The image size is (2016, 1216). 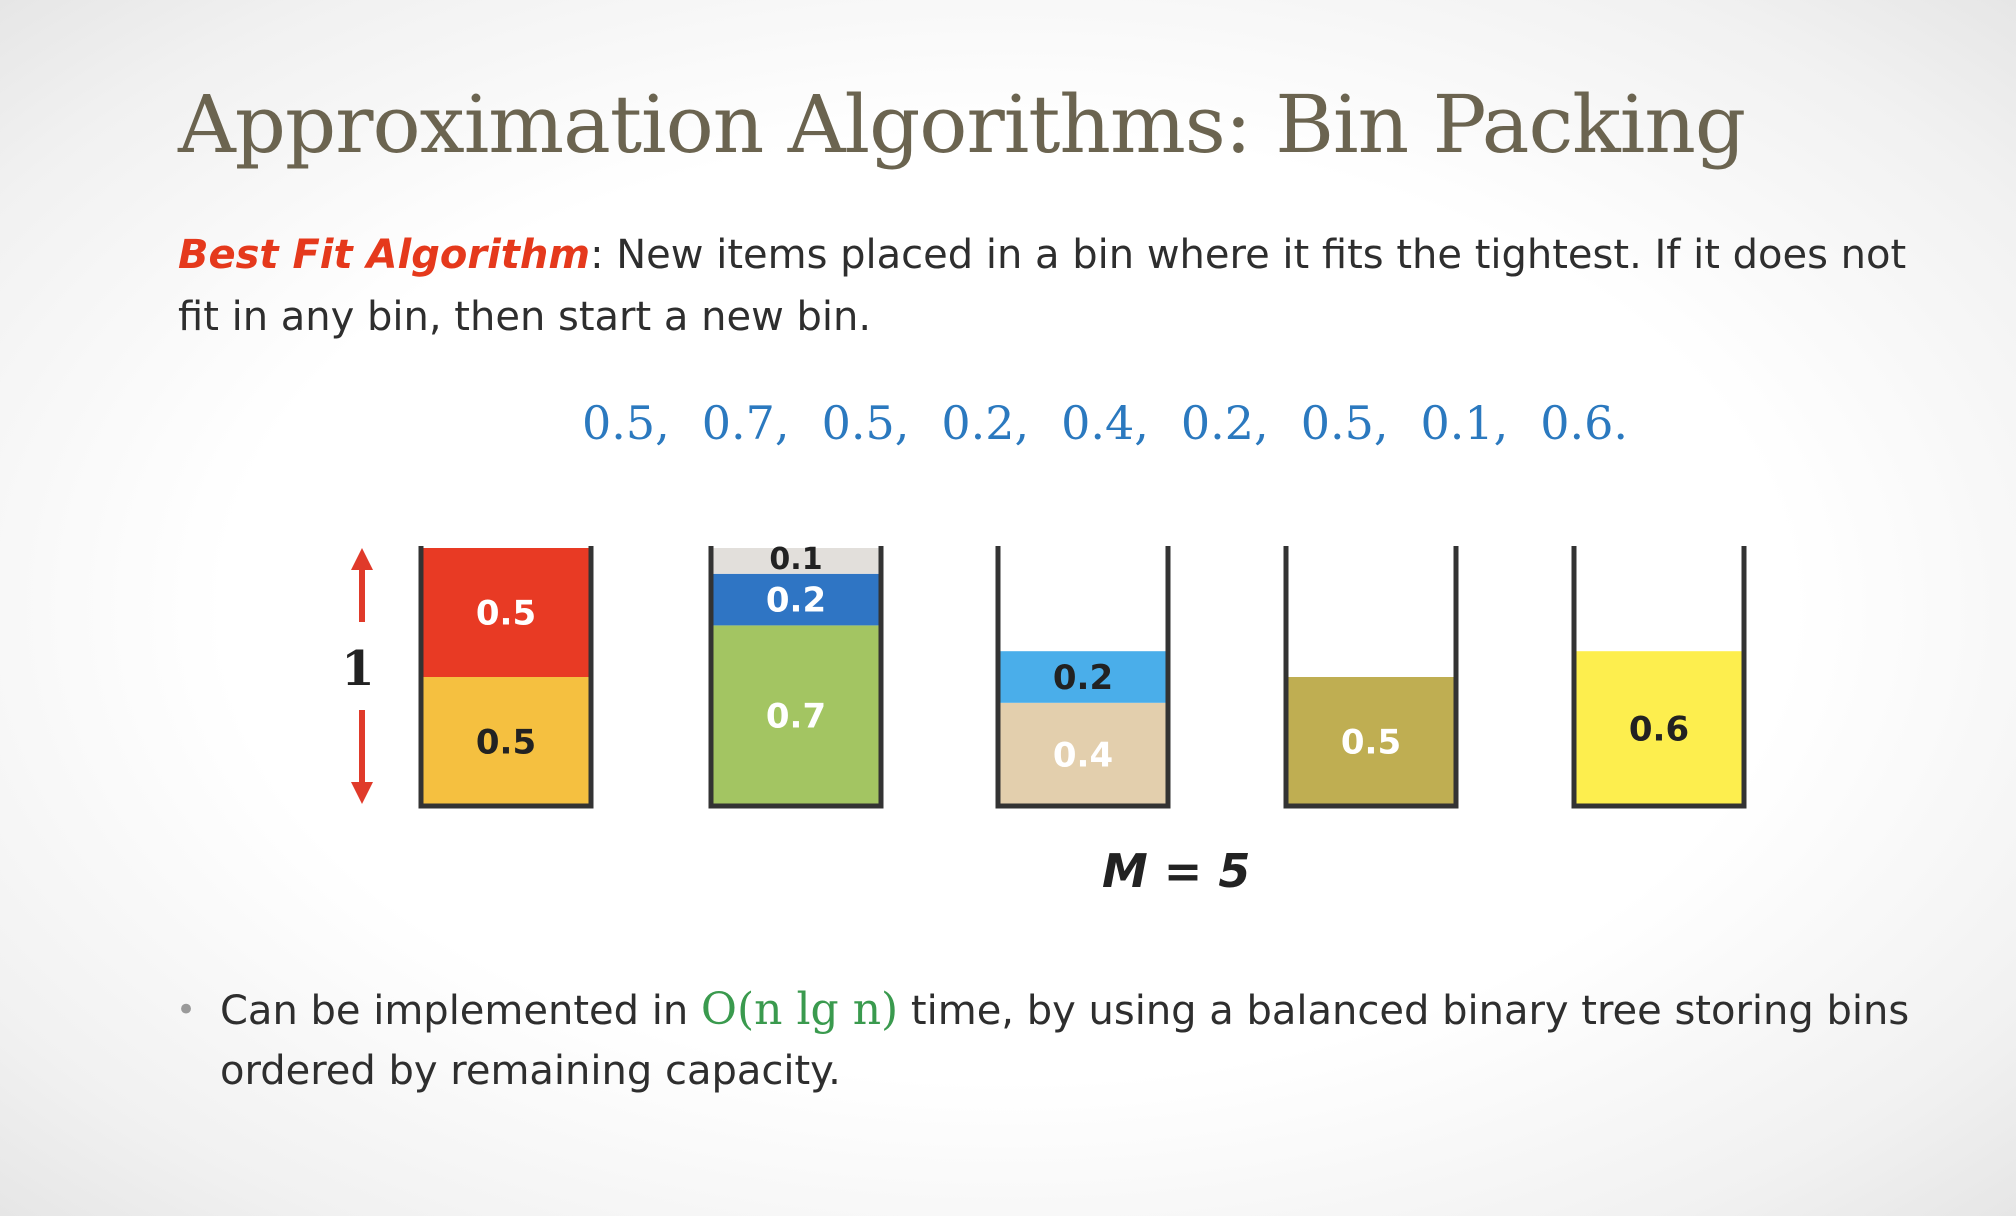 I want to click on bin-item-label: 0.7, so click(x=796, y=717).